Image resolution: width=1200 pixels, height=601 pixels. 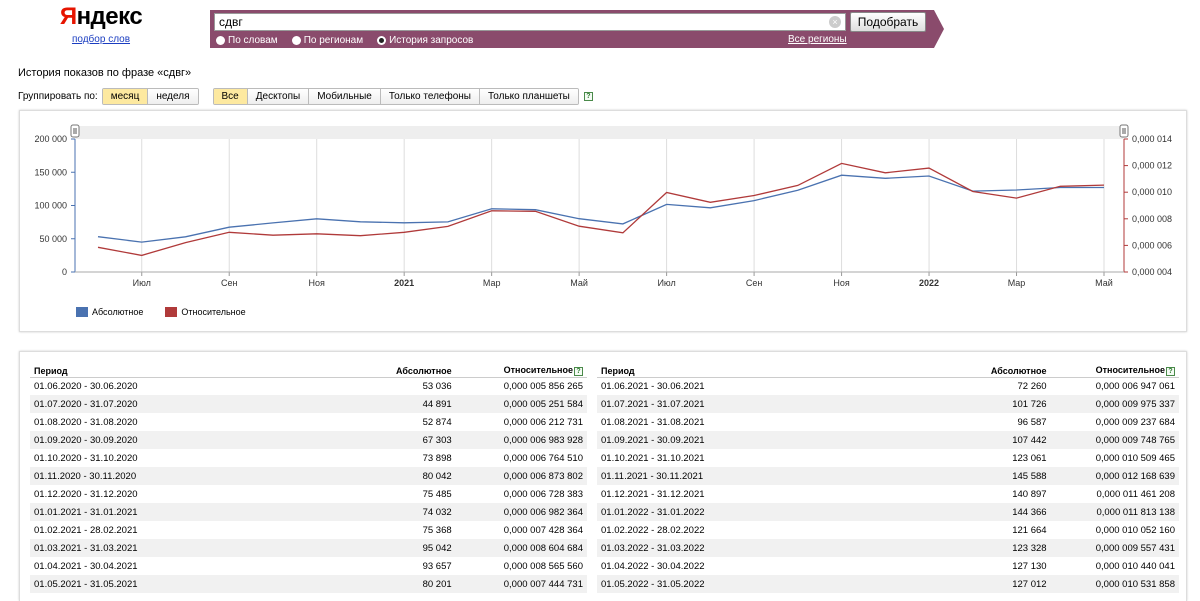 What do you see at coordinates (109, 312) in the screenshot?
I see `legend-item-0: Абсолютное` at bounding box center [109, 312].